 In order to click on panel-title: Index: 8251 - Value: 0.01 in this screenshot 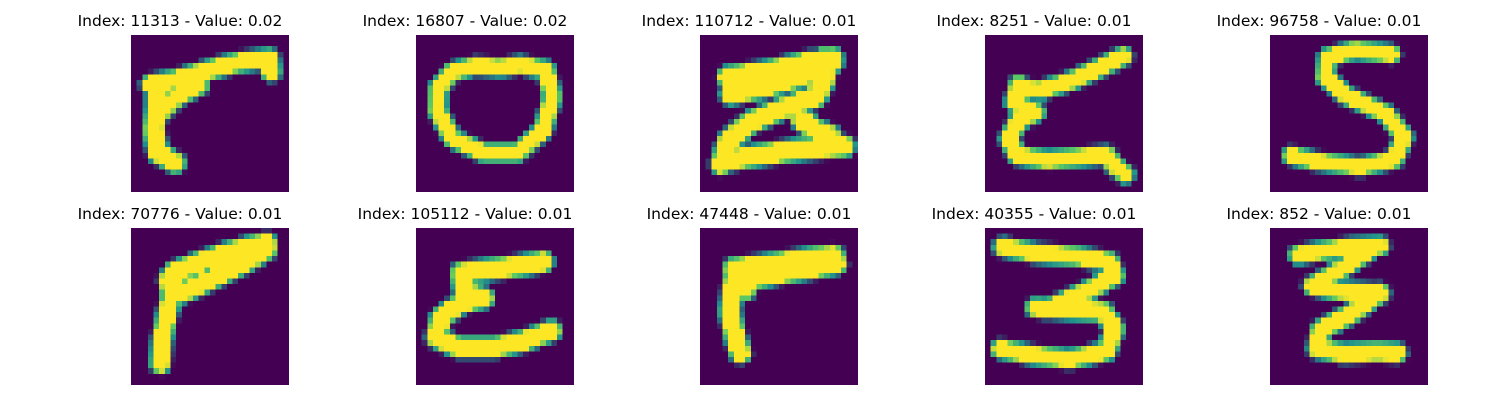, I will do `click(1034, 21)`.